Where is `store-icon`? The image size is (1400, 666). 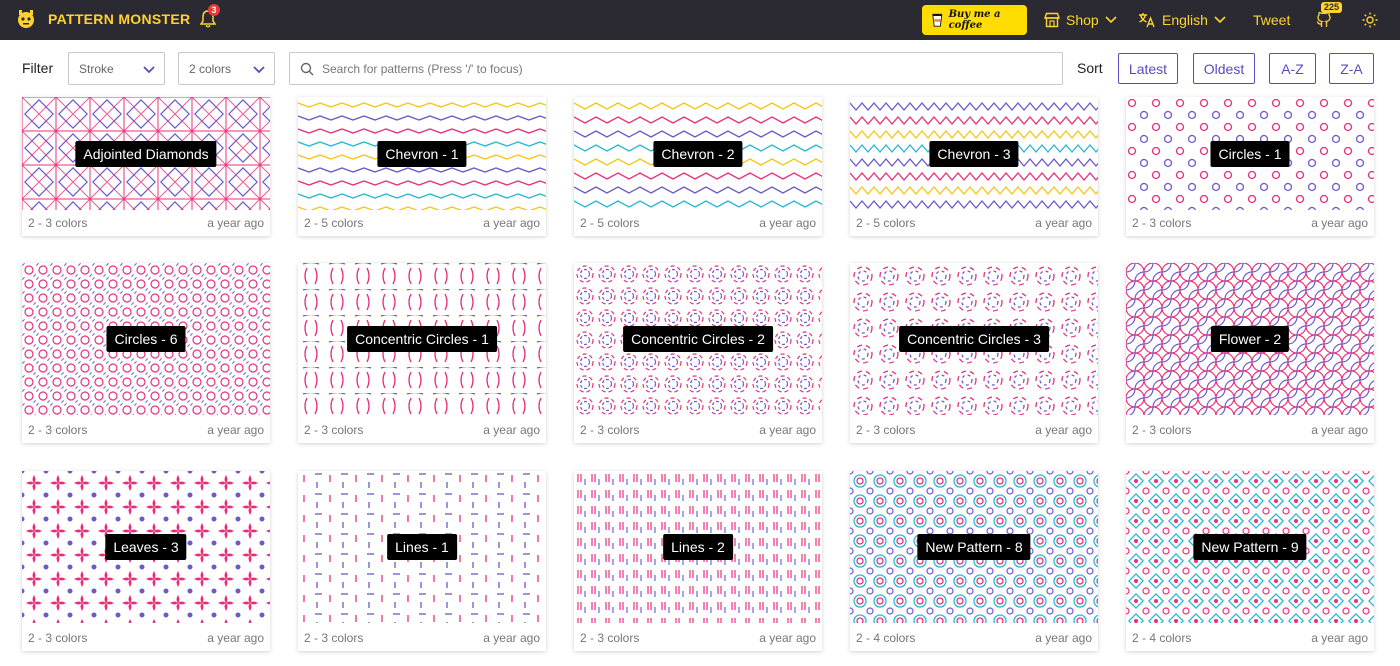 store-icon is located at coordinates (1052, 20).